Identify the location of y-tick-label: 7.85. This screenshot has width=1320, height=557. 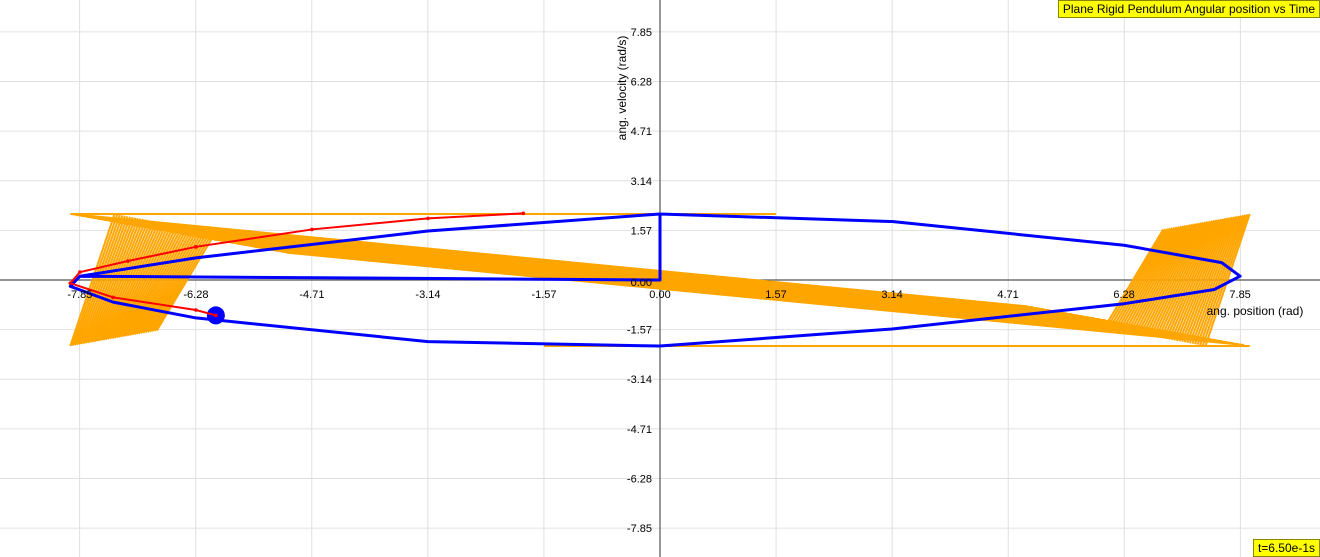
(641, 33).